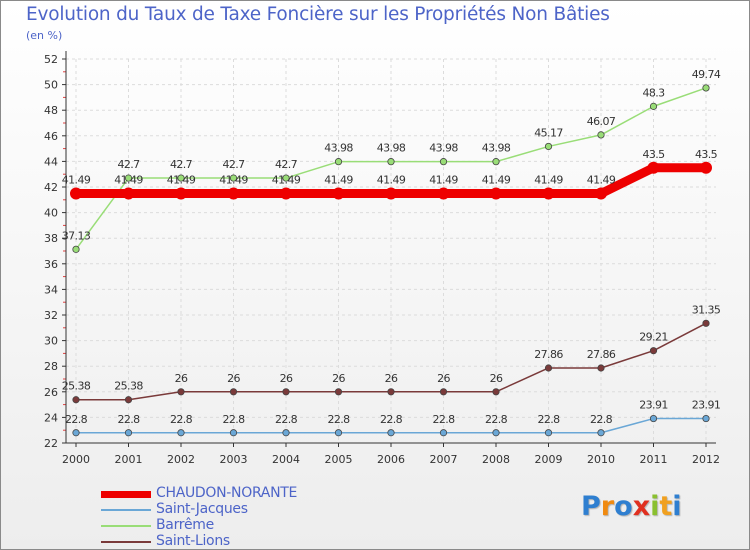 Image resolution: width=750 pixels, height=550 pixels. I want to click on legend-label: Saint-Jacques, so click(202, 509).